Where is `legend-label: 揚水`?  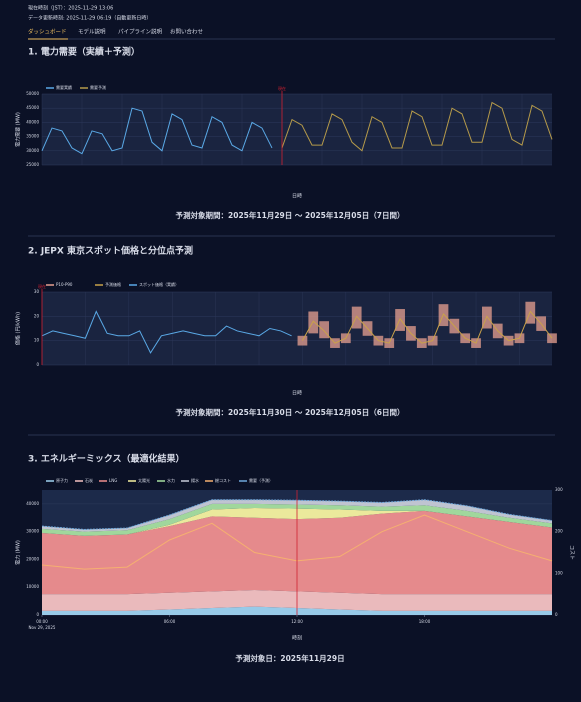
legend-label: 揚水 is located at coordinates (195, 480).